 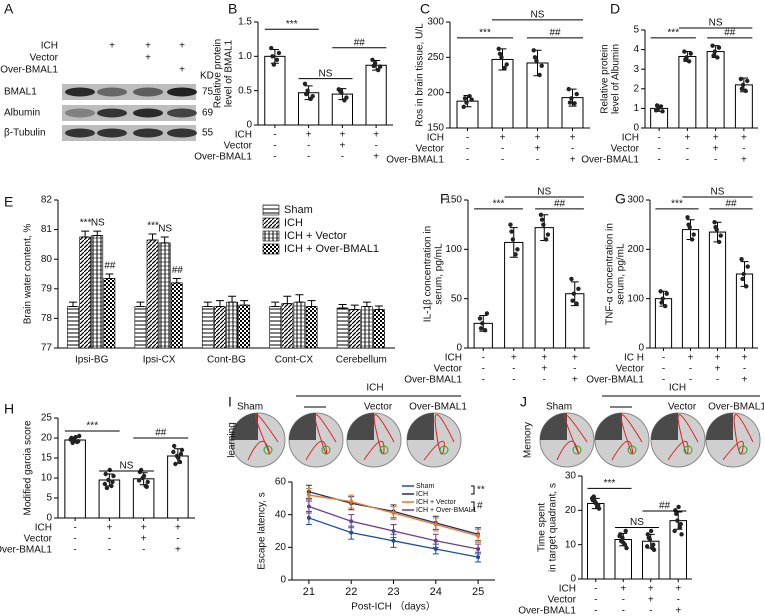 I want to click on y-tick-label: 20, so click(x=571, y=510).